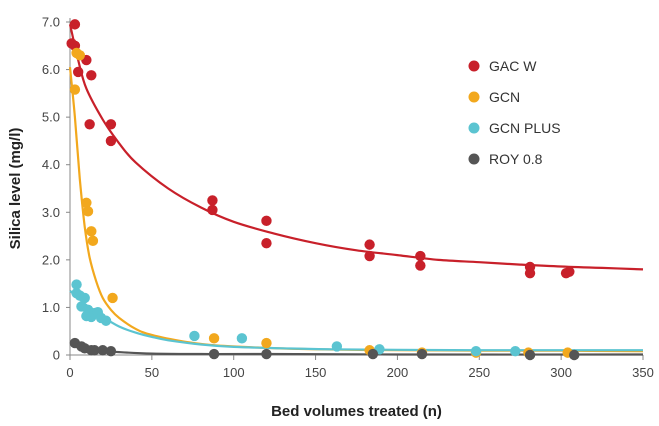  Describe the element at coordinates (56, 189) in the screenshot. I see `y-tick-labels: 0 1.0 2.0 3.0 4.0 5.0 6.0 7.0` at that location.